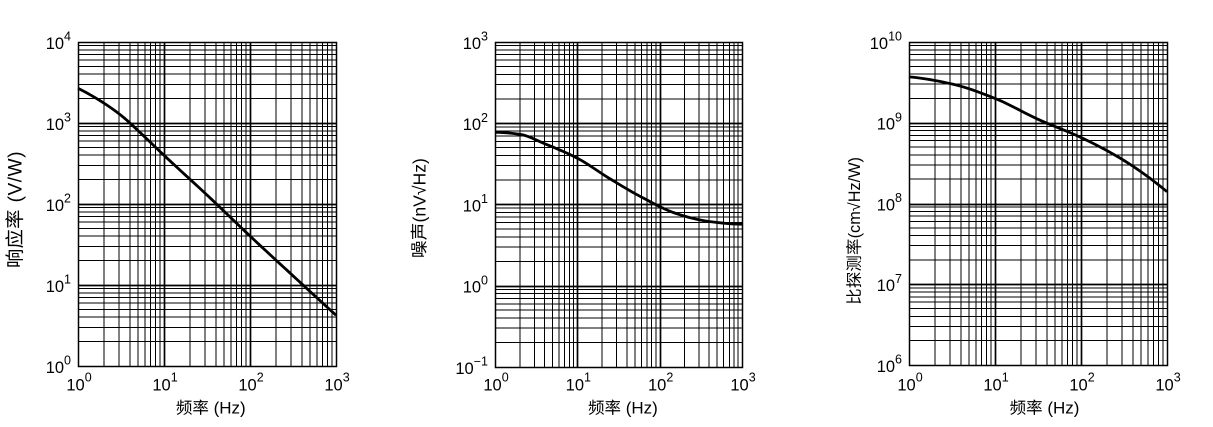 This screenshot has width=1213, height=427. What do you see at coordinates (419, 190) in the screenshot?
I see `svg-text: (nV√Hz)` at bounding box center [419, 190].